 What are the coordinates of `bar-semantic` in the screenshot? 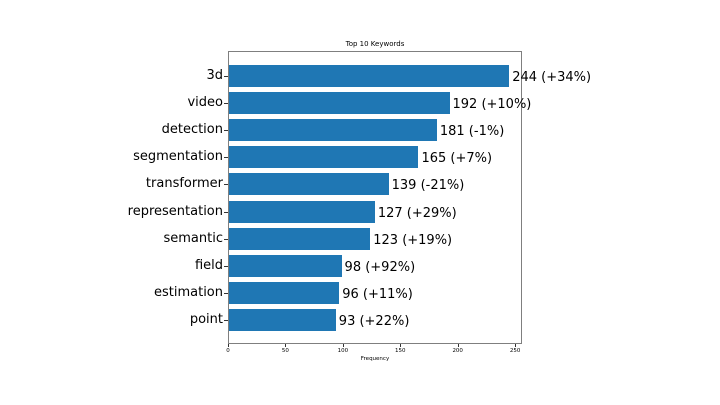 It's located at (300, 238).